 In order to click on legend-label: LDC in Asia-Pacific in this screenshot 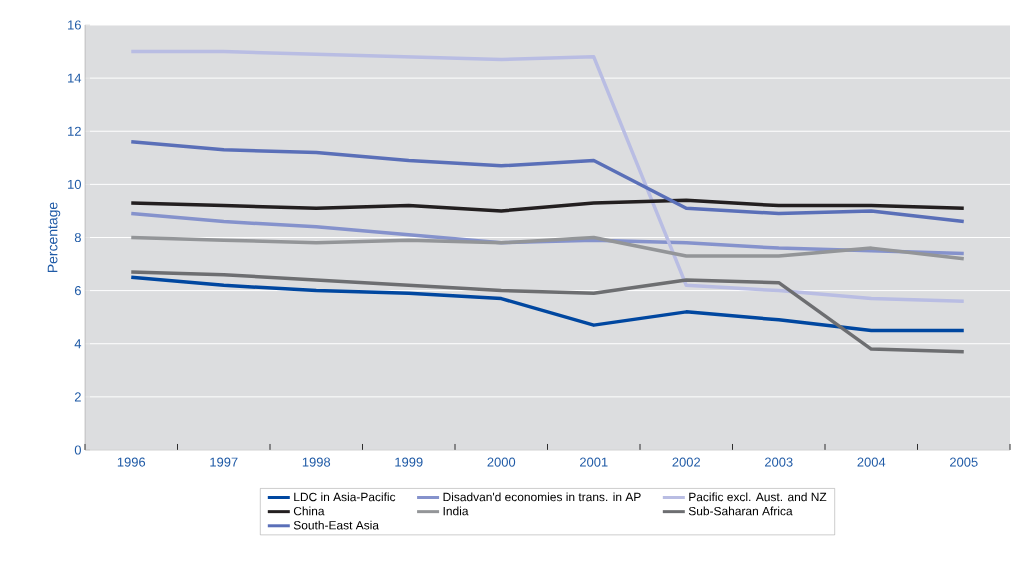, I will do `click(345, 497)`.